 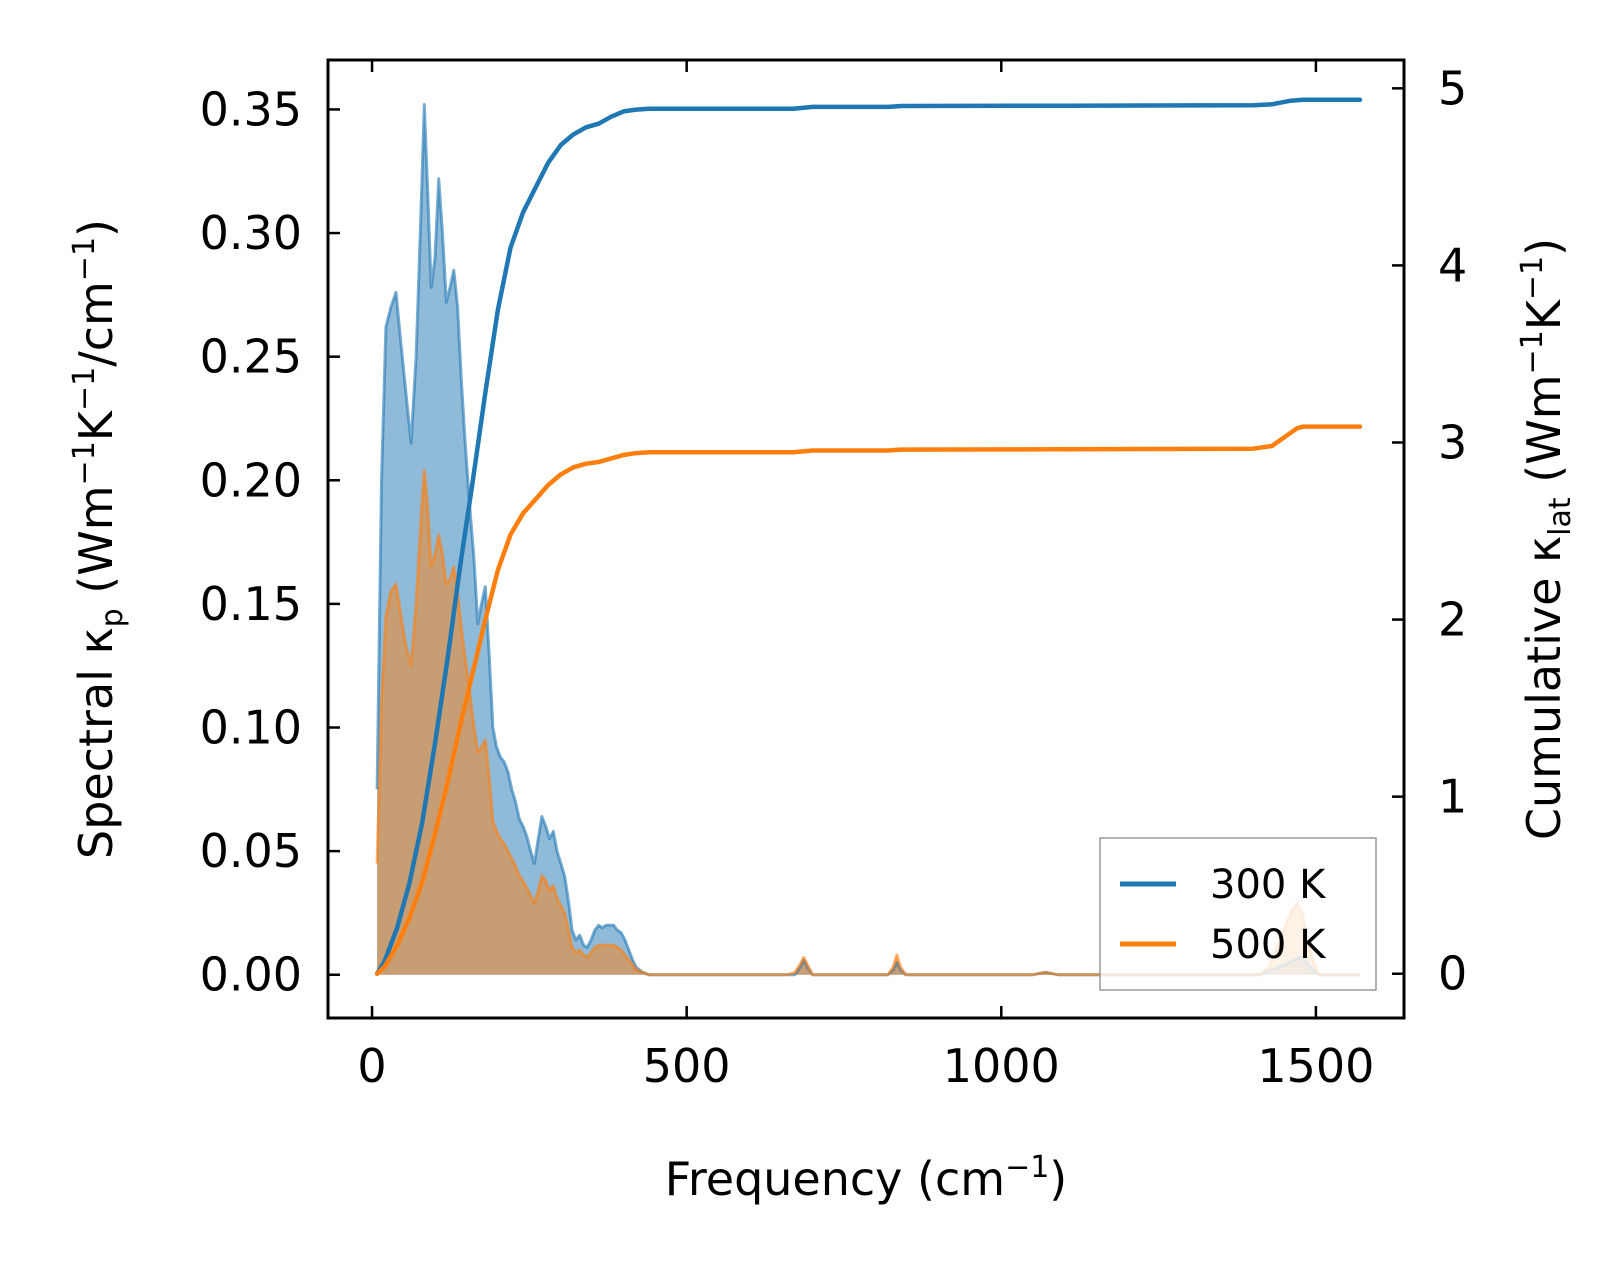 What do you see at coordinates (1452, 797) in the screenshot?
I see `right-y-tick-label: 1` at bounding box center [1452, 797].